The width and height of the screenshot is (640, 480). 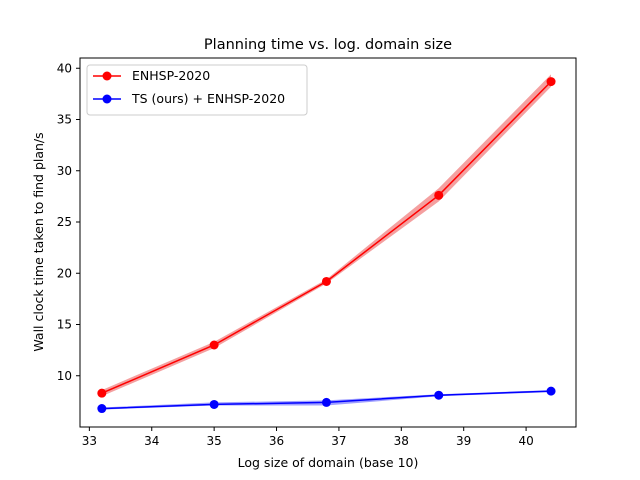 What do you see at coordinates (171, 75) in the screenshot?
I see `legend-label-enhsp: ENHSP-2020` at bounding box center [171, 75].